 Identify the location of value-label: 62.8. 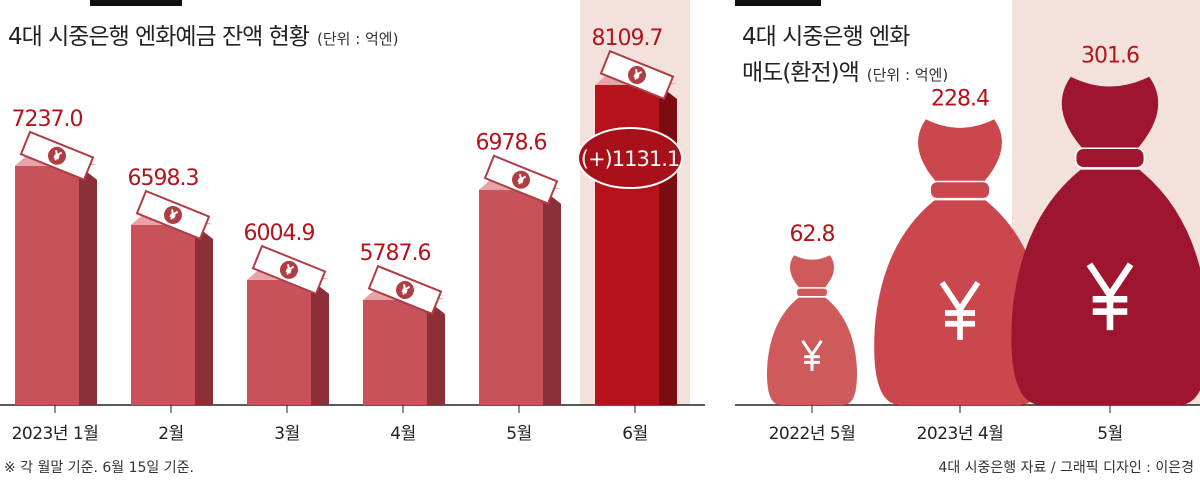
(812, 234).